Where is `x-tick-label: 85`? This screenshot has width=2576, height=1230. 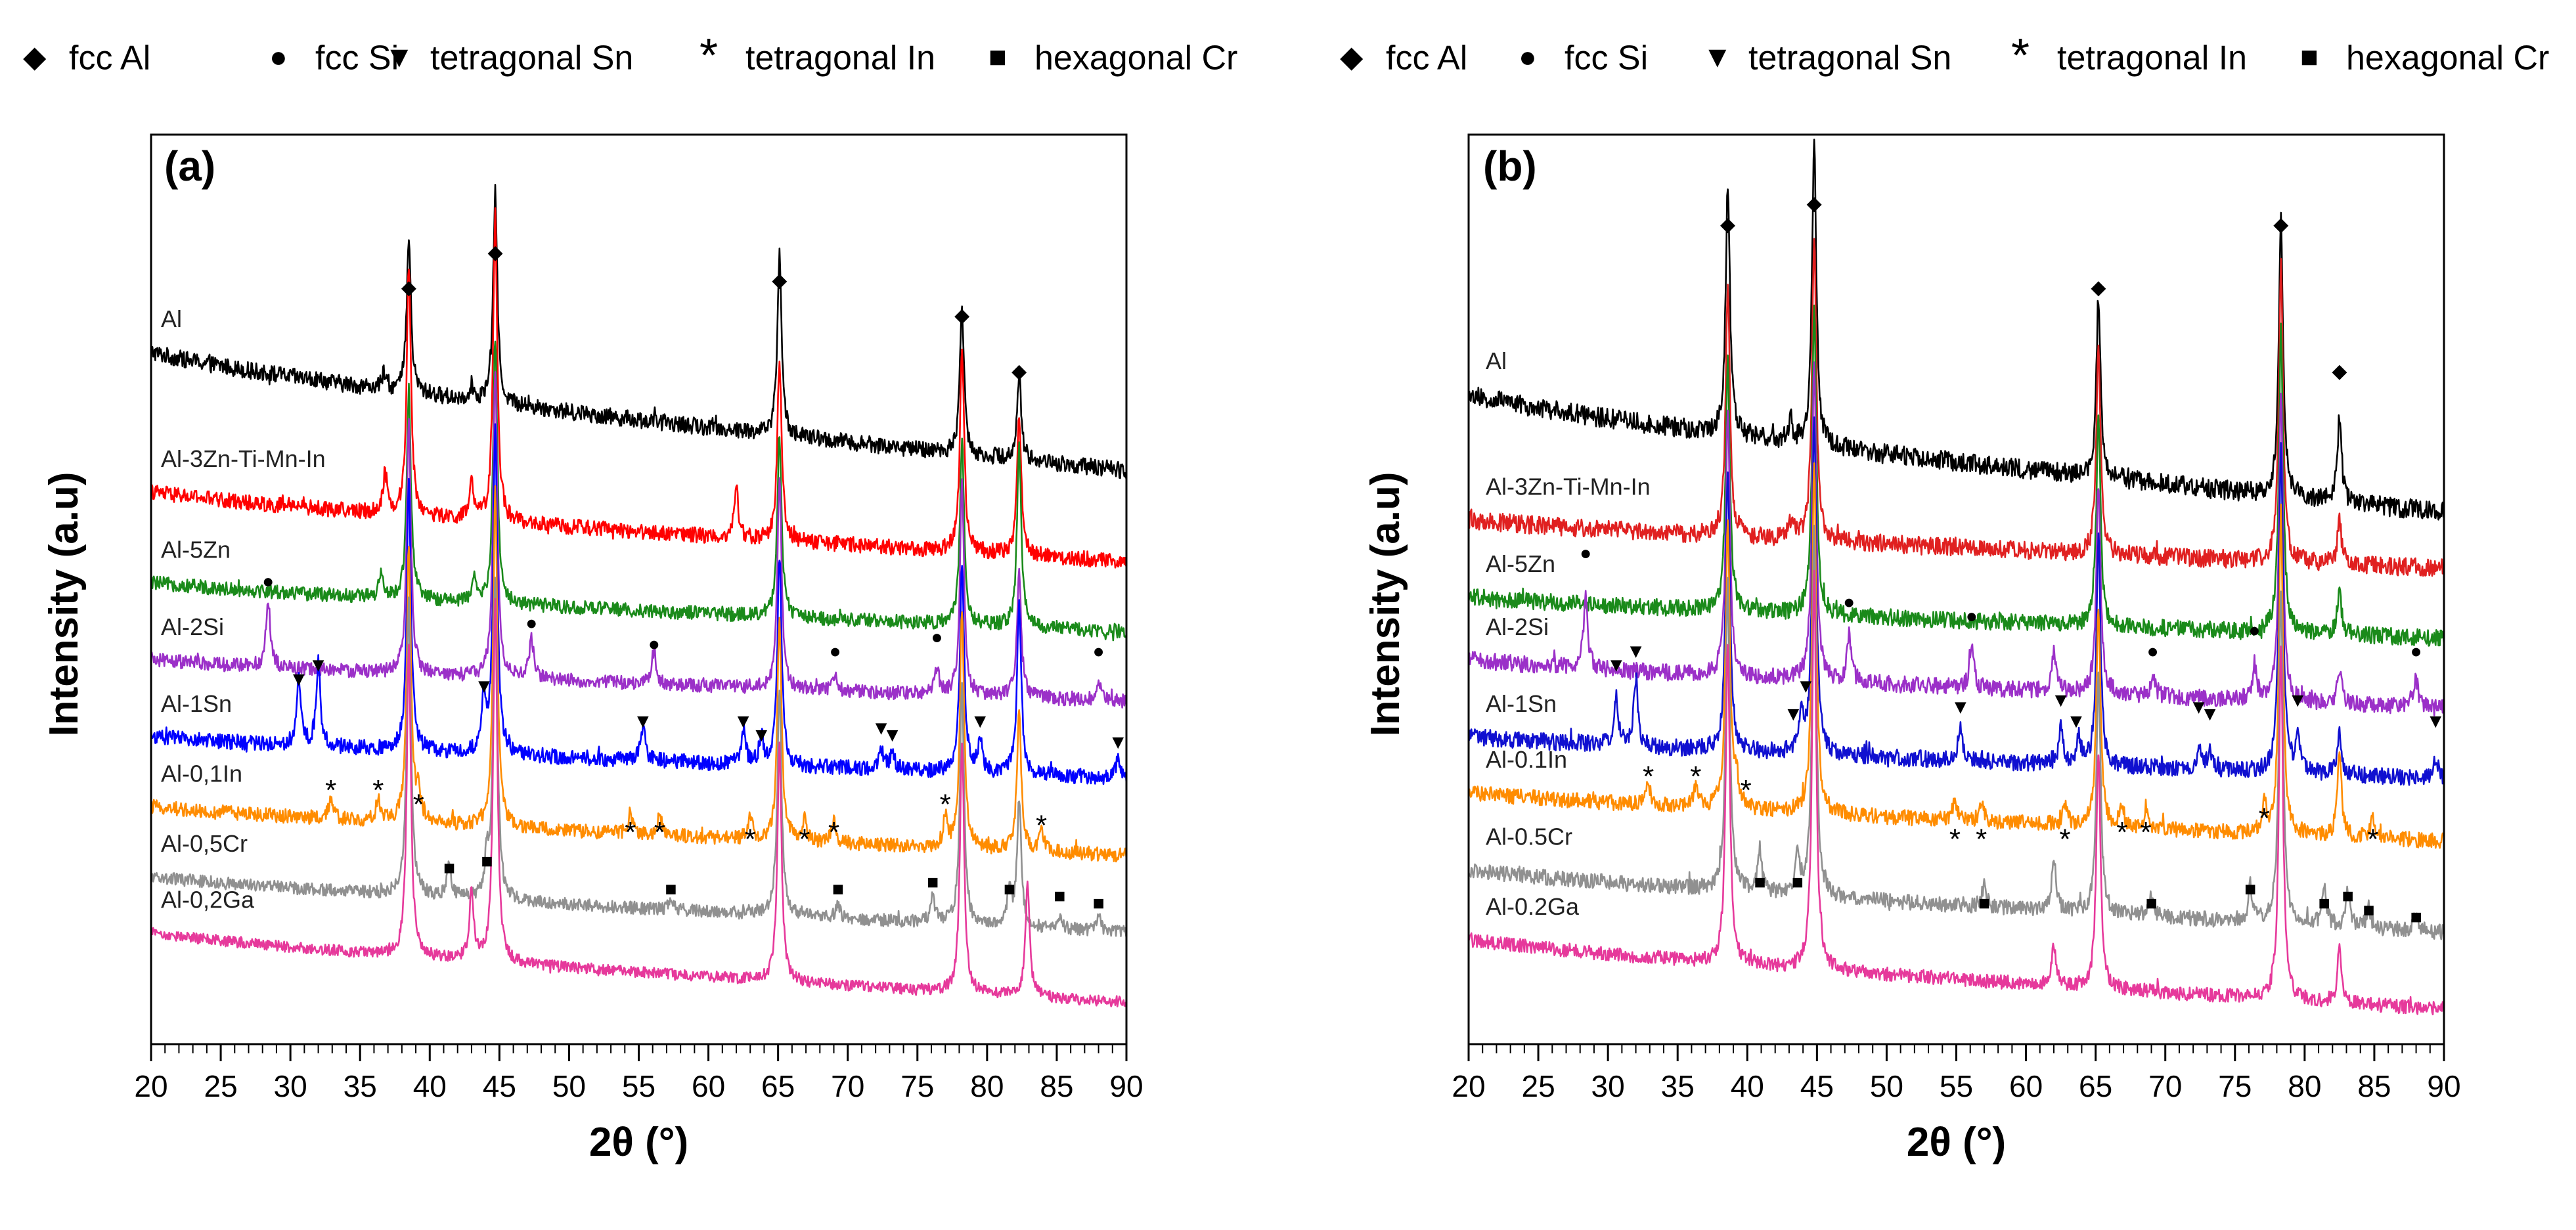
x-tick-label: 85 is located at coordinates (1056, 1086).